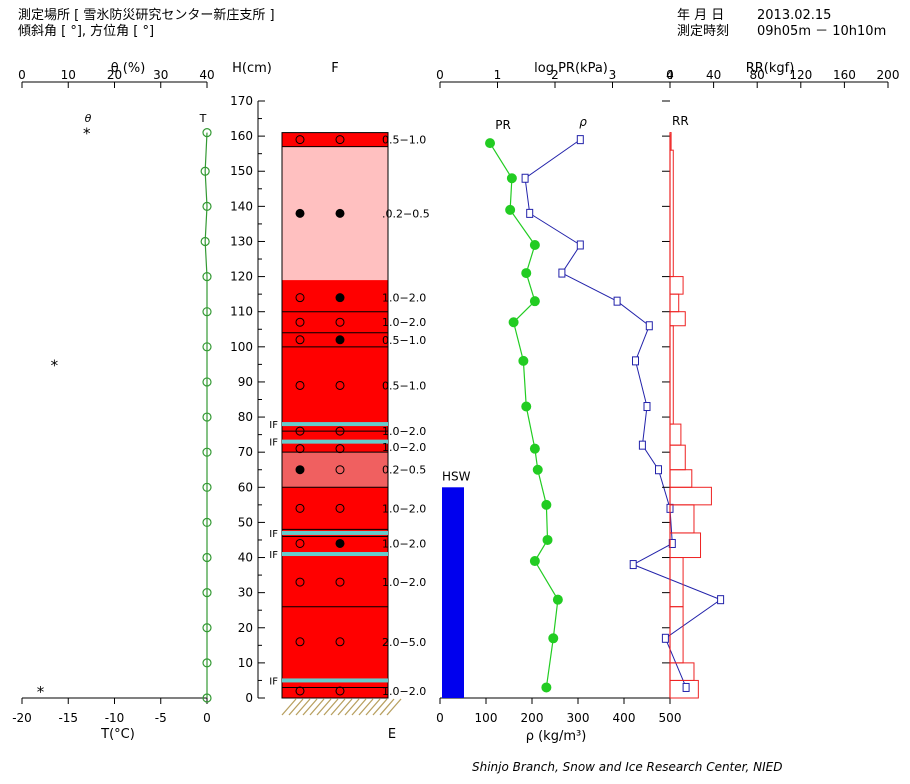 Image resolution: width=910 pixels, height=784 pixels. Describe the element at coordinates (22, 75) in the screenshot. I see `theta-tick-label: 0` at that location.